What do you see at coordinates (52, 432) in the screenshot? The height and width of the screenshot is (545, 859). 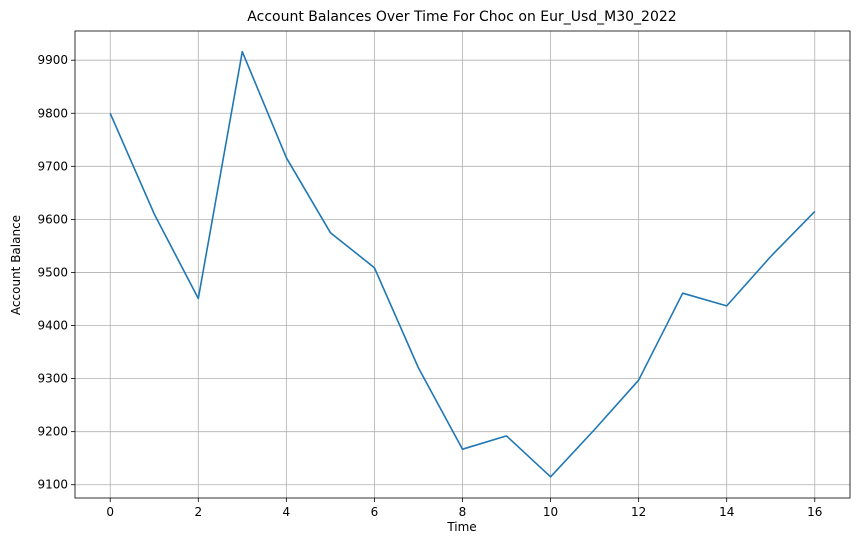 I see `y-tick-label: 9200` at bounding box center [52, 432].